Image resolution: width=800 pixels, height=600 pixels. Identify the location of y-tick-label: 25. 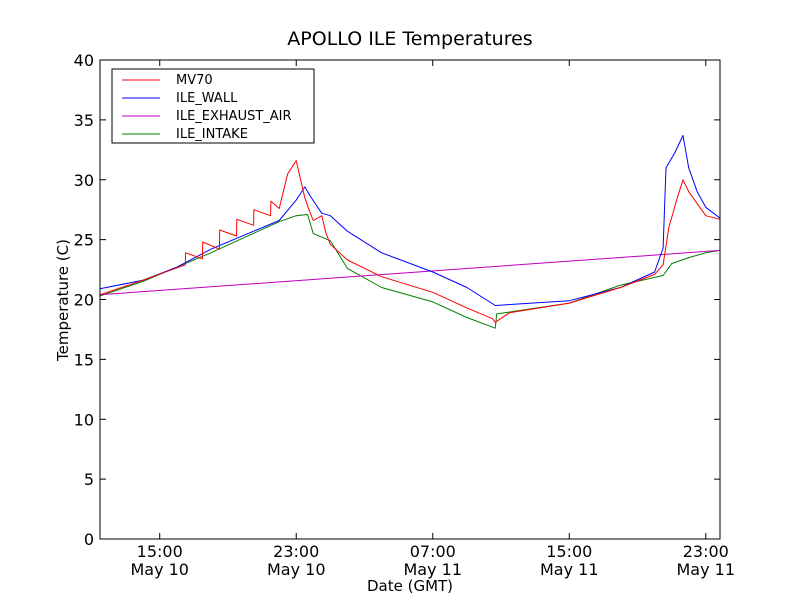
(84, 240).